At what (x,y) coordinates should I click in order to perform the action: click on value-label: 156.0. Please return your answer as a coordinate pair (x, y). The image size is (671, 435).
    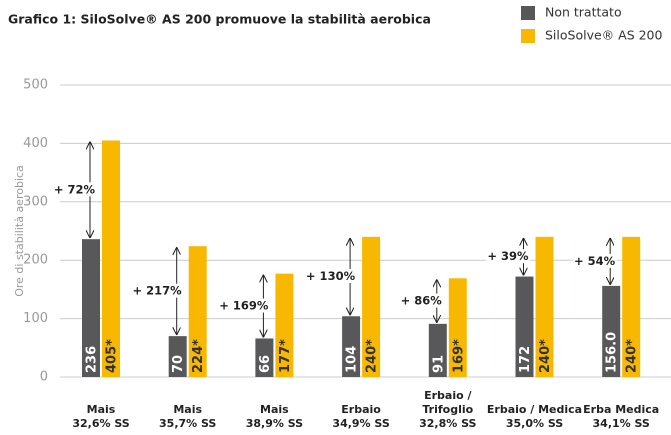
    Looking at the image, I should click on (612, 352).